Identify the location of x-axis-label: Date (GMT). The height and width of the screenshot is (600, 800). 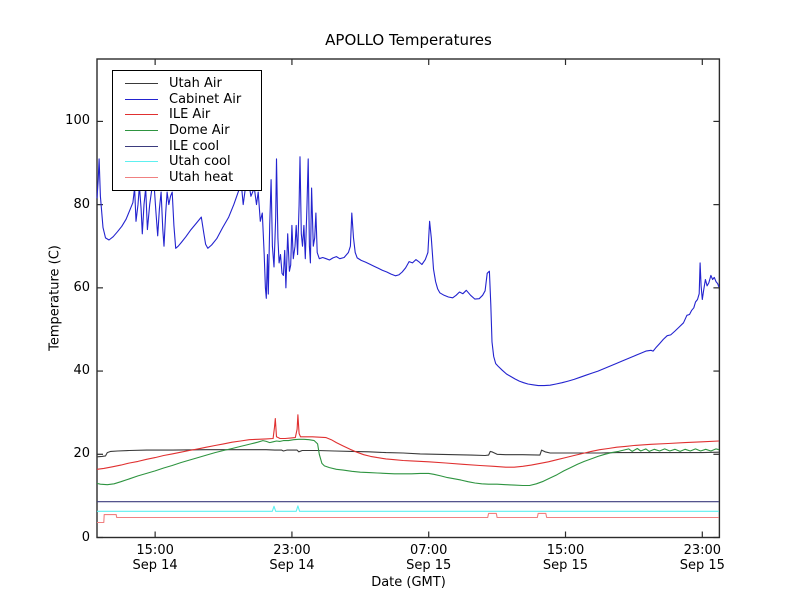
(408, 582).